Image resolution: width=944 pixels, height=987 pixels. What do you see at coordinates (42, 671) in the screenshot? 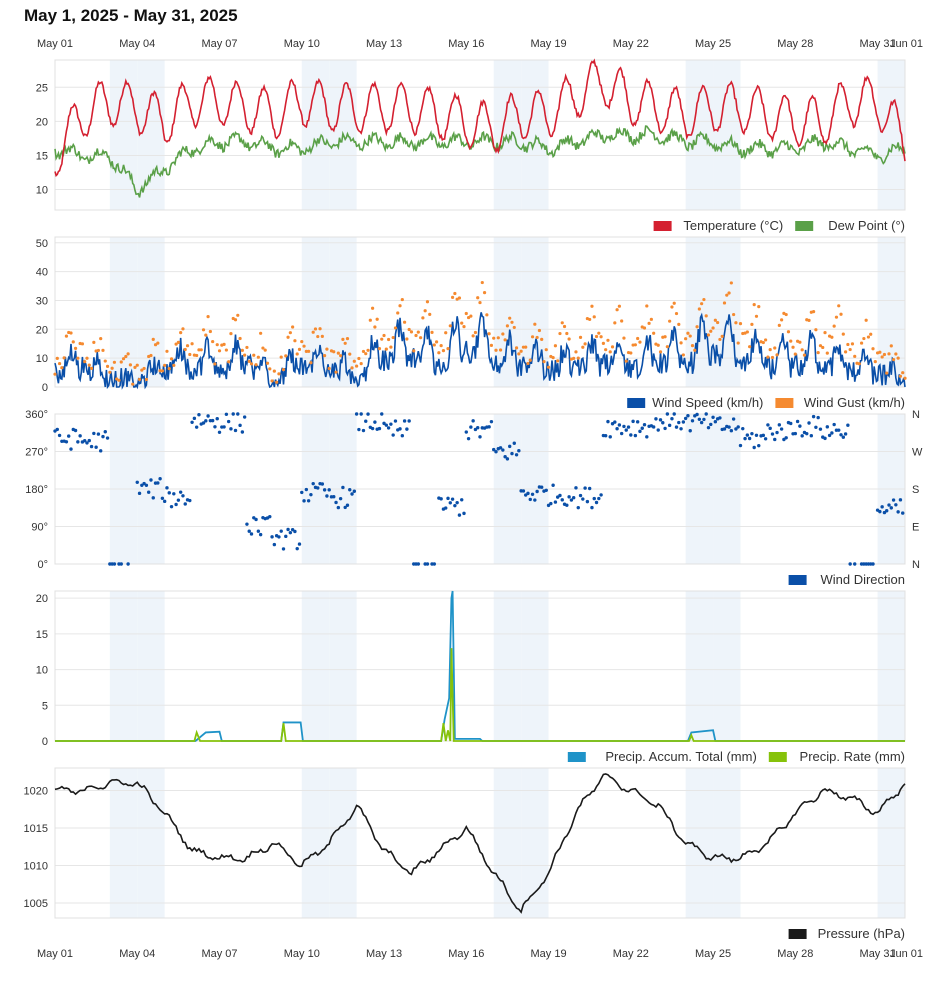
I see `y-tick-label: 10` at bounding box center [42, 671].